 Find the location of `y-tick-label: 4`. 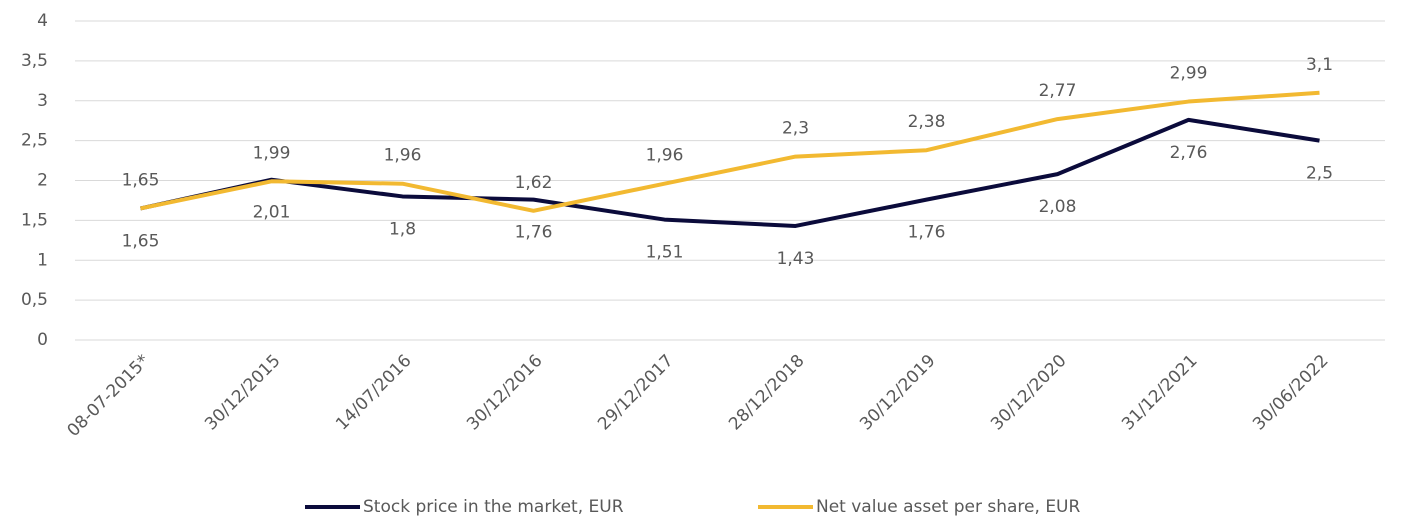

y-tick-label: 4 is located at coordinates (42, 21).